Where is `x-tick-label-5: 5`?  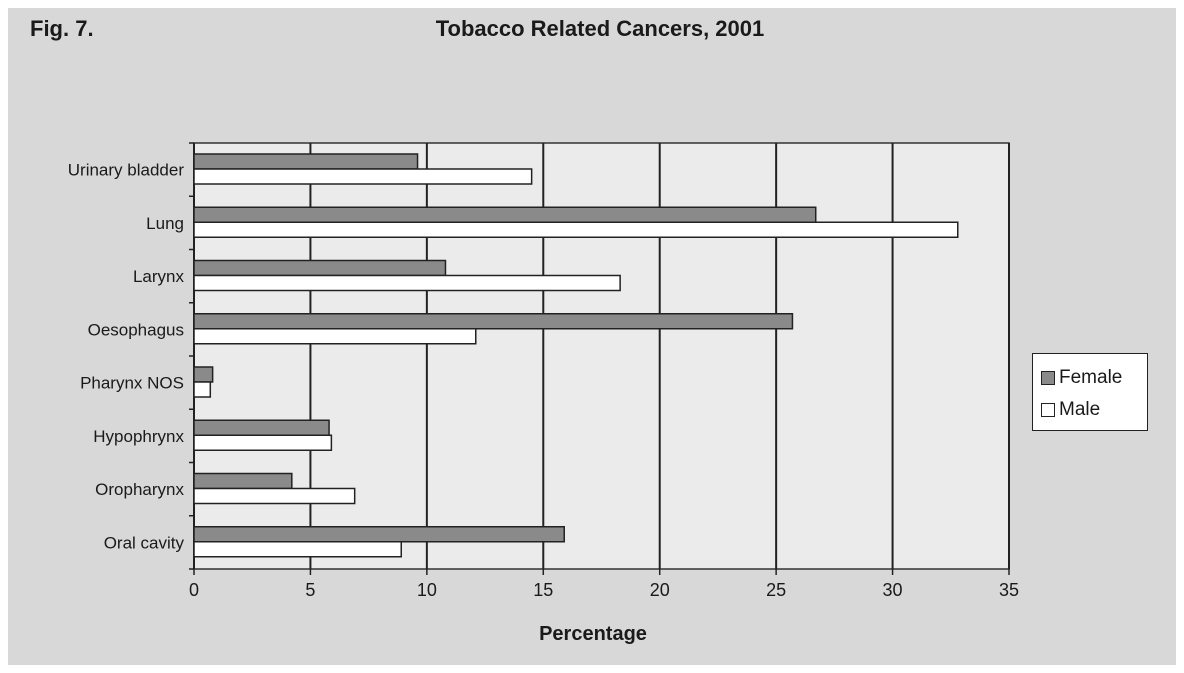
x-tick-label-5: 5 is located at coordinates (310, 590).